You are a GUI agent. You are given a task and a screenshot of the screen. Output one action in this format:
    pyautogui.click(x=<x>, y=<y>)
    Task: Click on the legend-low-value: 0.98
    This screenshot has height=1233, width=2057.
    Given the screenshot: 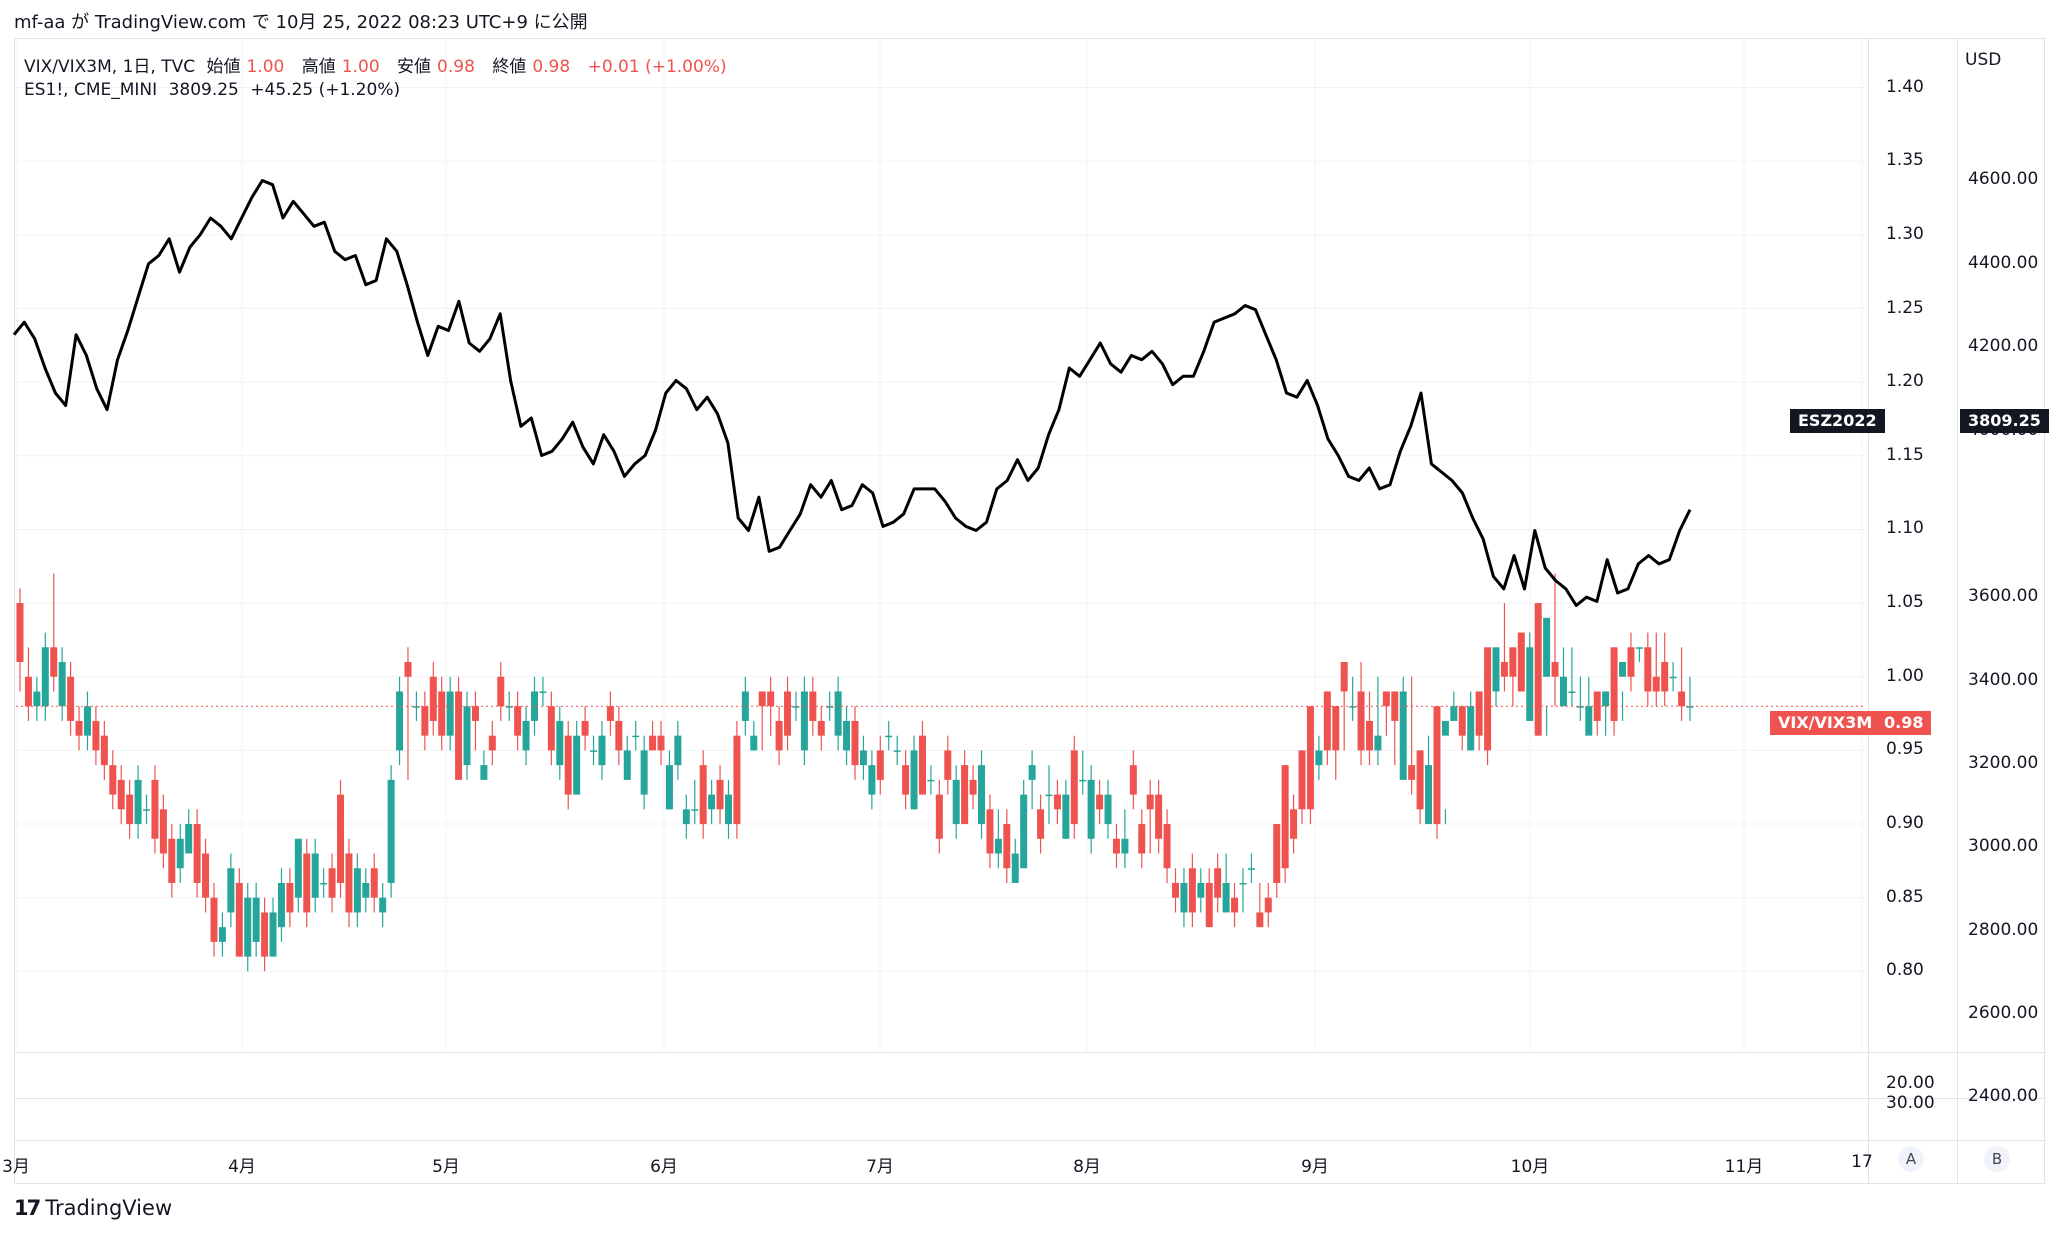 What is the action you would take?
    pyautogui.click(x=456, y=67)
    